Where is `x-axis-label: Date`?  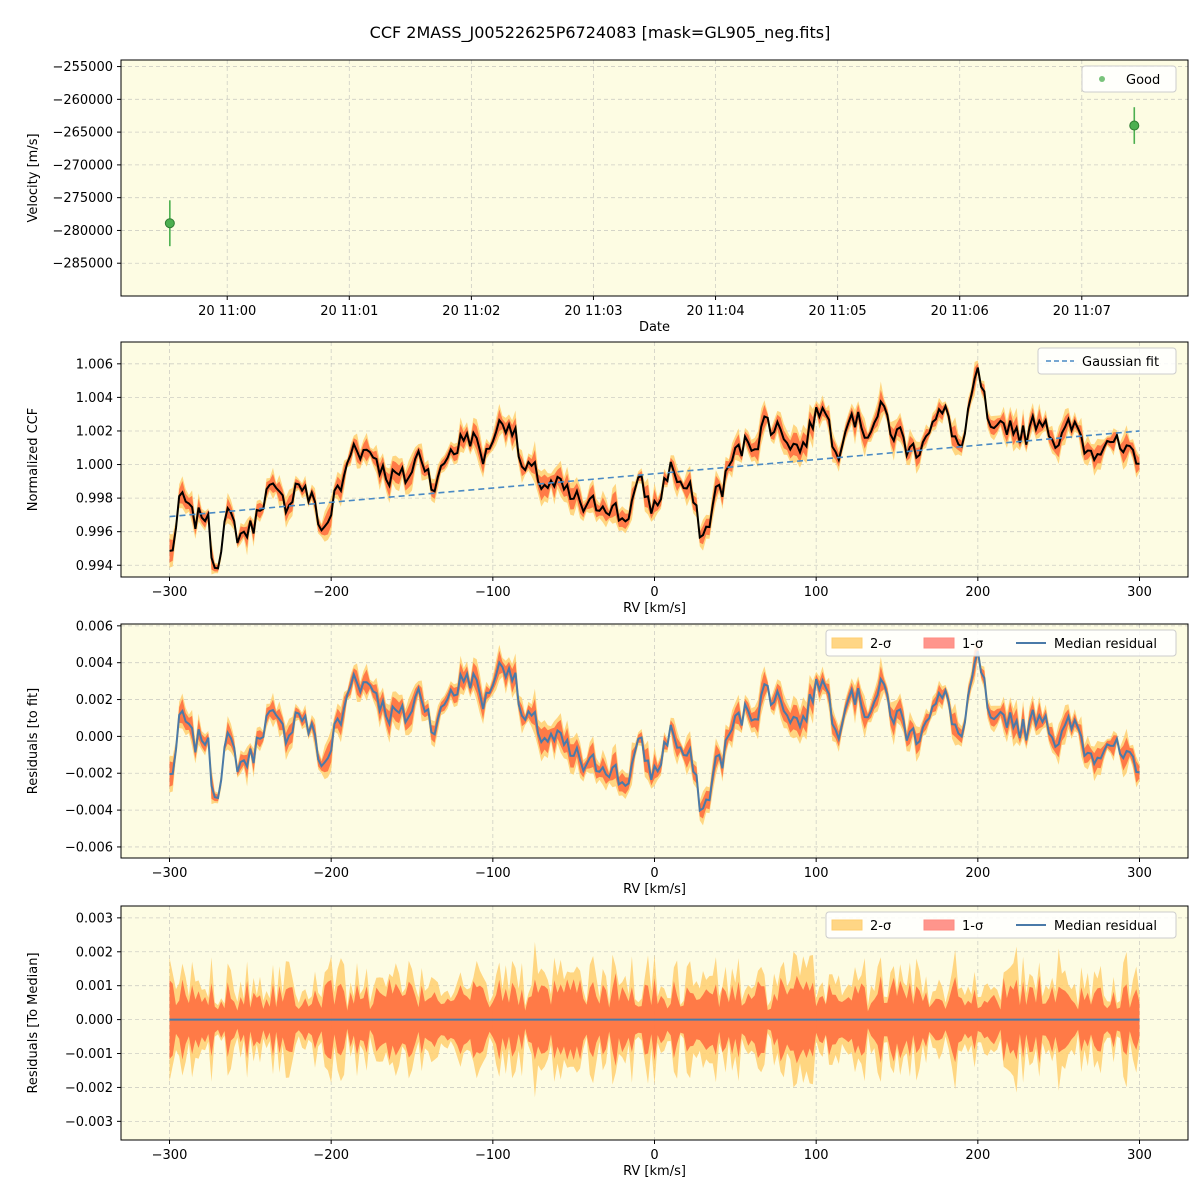
x-axis-label: Date is located at coordinates (654, 327).